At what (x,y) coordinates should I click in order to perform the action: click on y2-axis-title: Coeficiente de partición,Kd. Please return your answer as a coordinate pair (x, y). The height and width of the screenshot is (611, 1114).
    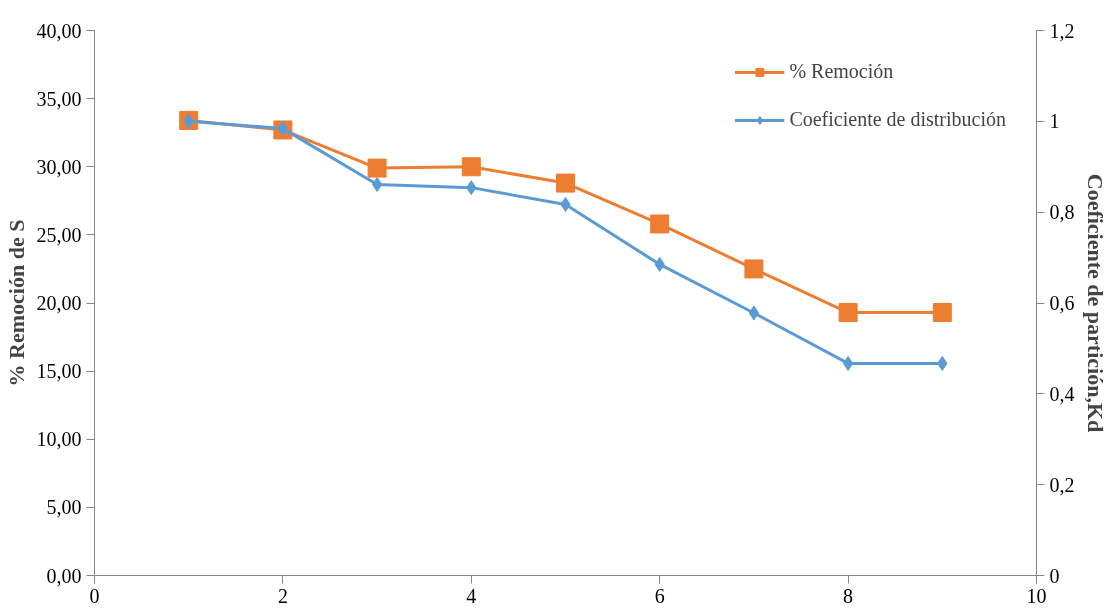
    Looking at the image, I should click on (1095, 303).